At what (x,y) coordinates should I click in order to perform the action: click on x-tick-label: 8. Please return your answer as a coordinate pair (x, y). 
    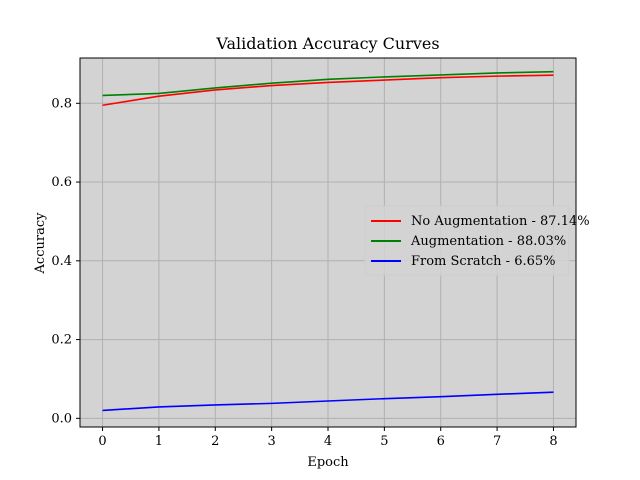
    Looking at the image, I should click on (553, 441).